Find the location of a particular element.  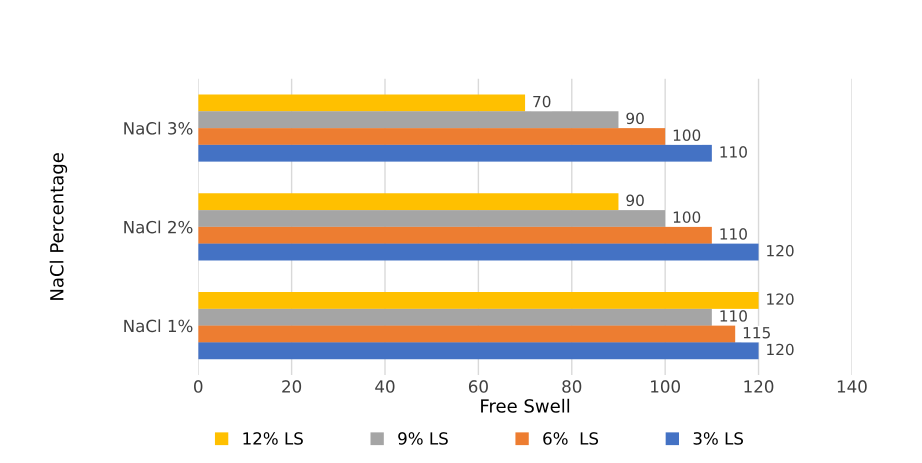

x-tick-label: 40 is located at coordinates (384, 386).